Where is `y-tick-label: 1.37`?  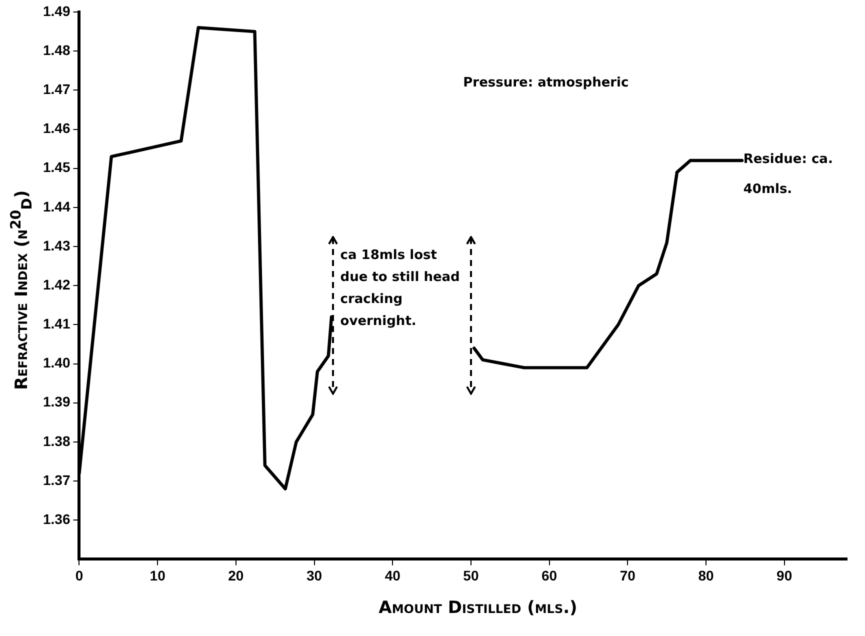 y-tick-label: 1.37 is located at coordinates (56, 480).